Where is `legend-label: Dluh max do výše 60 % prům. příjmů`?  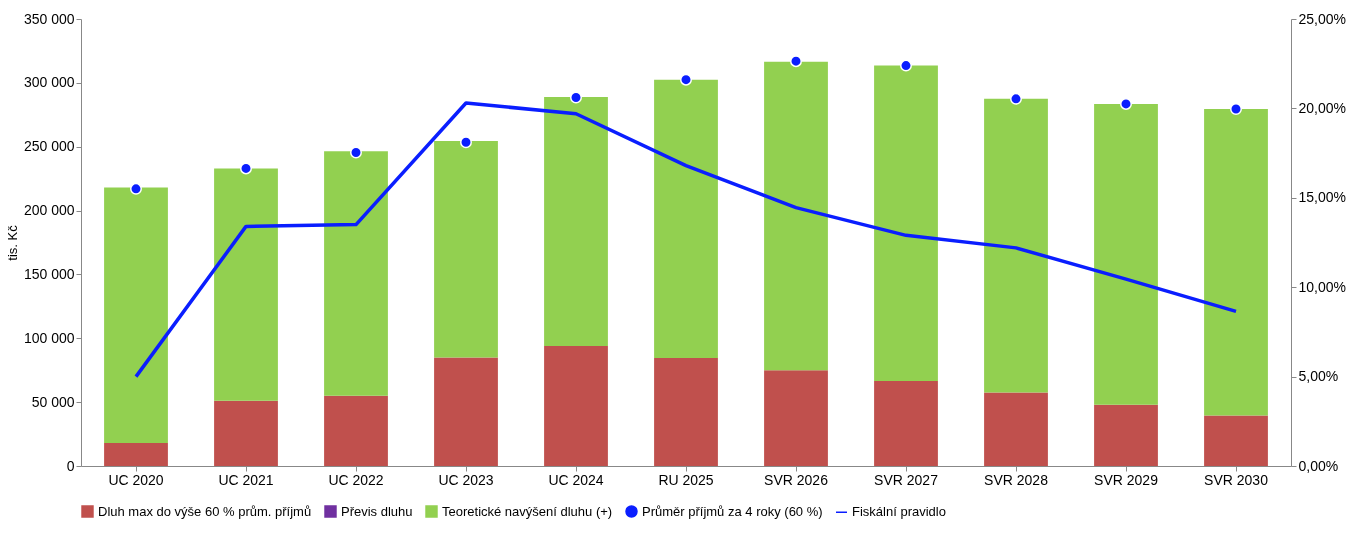
legend-label: Dluh max do výše 60 % prům. příjmů is located at coordinates (205, 511).